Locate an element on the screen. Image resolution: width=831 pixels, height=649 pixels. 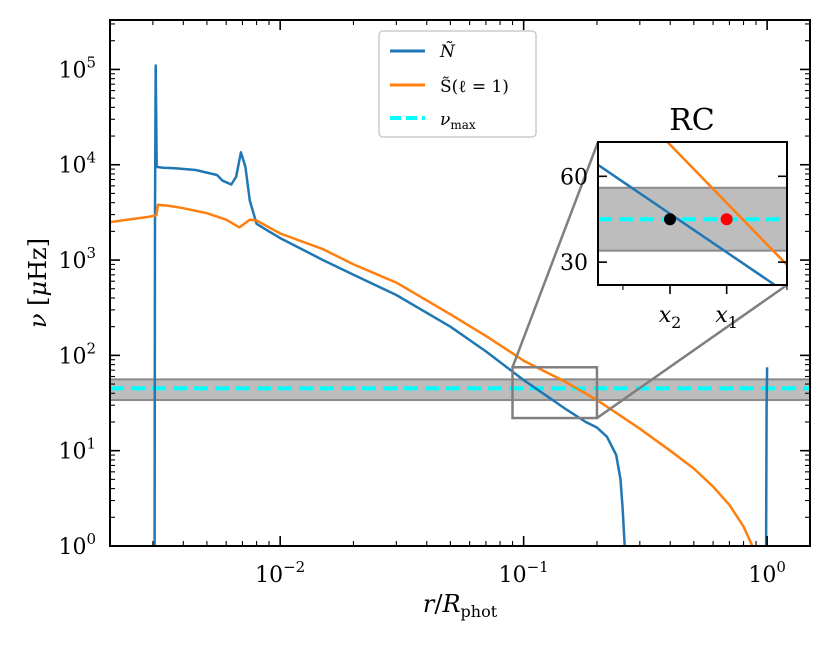
y-tick-label: 10¹ is located at coordinates (77, 450).